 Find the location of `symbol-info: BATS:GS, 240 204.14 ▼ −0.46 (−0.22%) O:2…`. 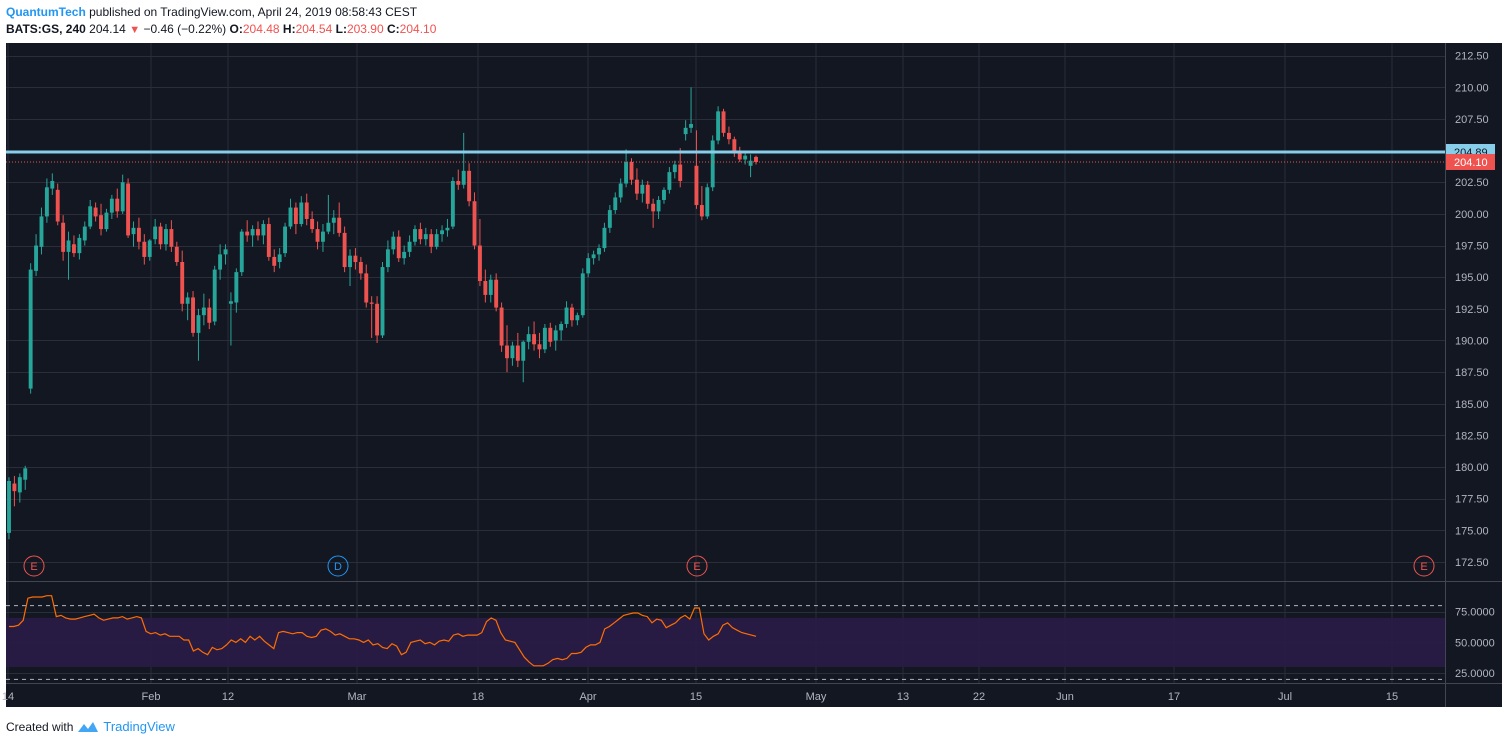

symbol-info: BATS:GS, 240 204.14 ▼ −0.46 (−0.22%) O:2… is located at coordinates (221, 29).